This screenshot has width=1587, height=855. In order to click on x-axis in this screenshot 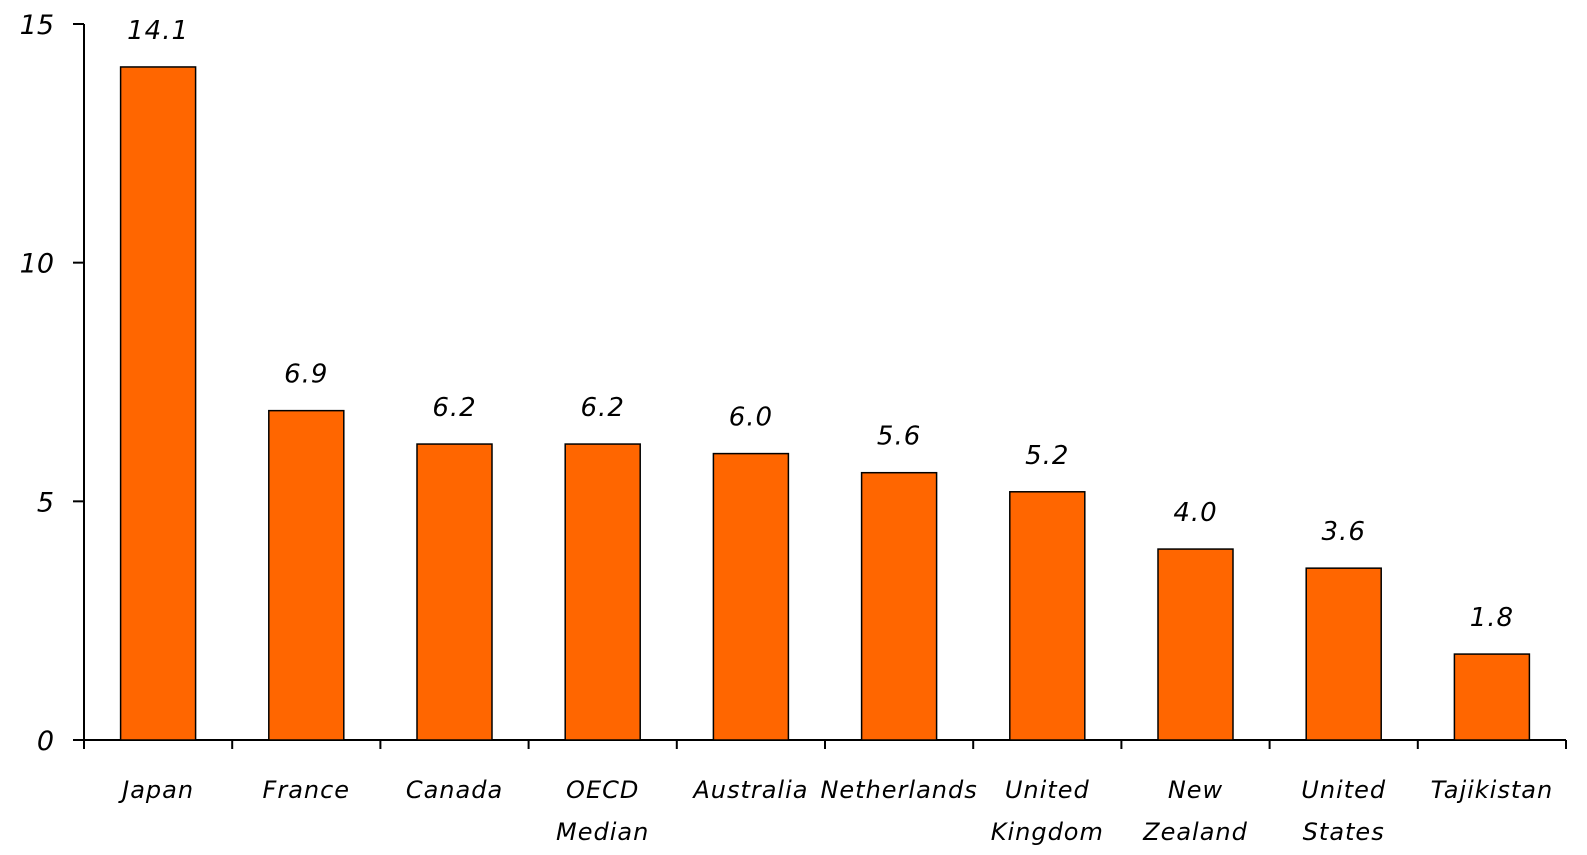, I will do `click(825, 744)`.